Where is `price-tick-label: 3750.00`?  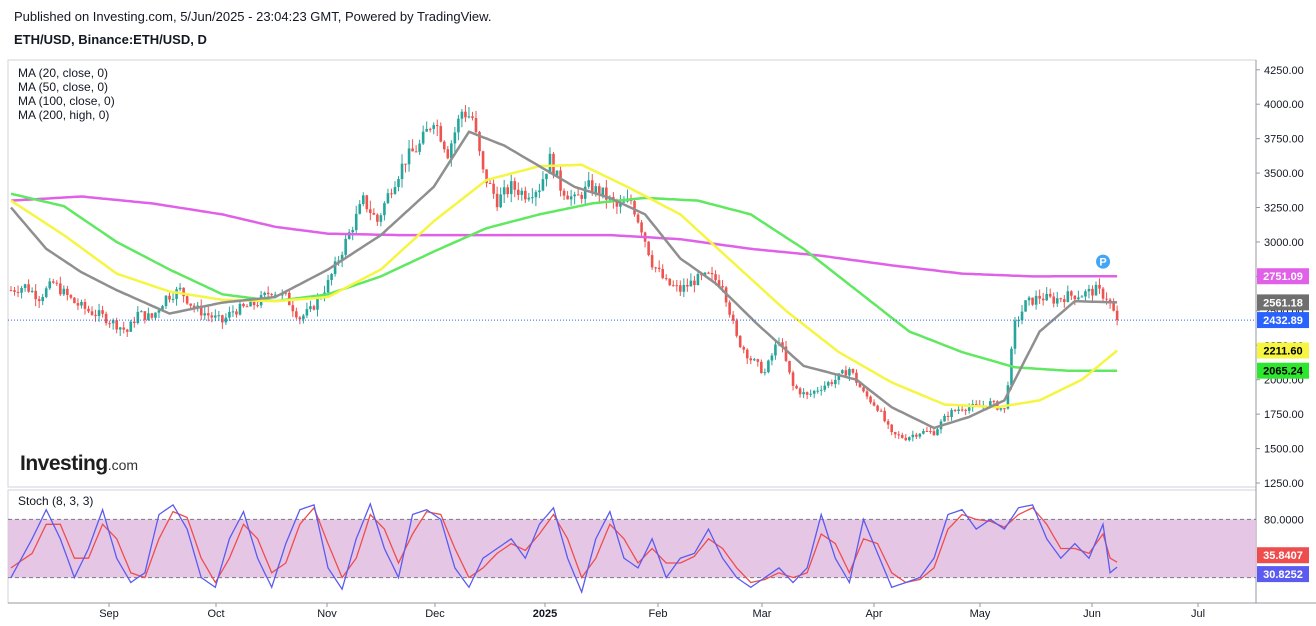
price-tick-label: 3750.00 is located at coordinates (1284, 140).